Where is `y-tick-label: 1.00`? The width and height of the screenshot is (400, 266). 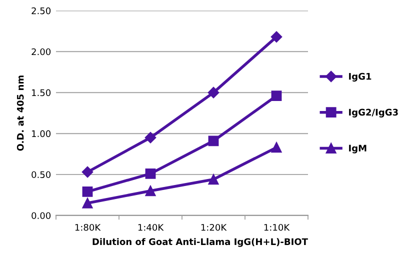
y-tick-label: 1.00 is located at coordinates (41, 134).